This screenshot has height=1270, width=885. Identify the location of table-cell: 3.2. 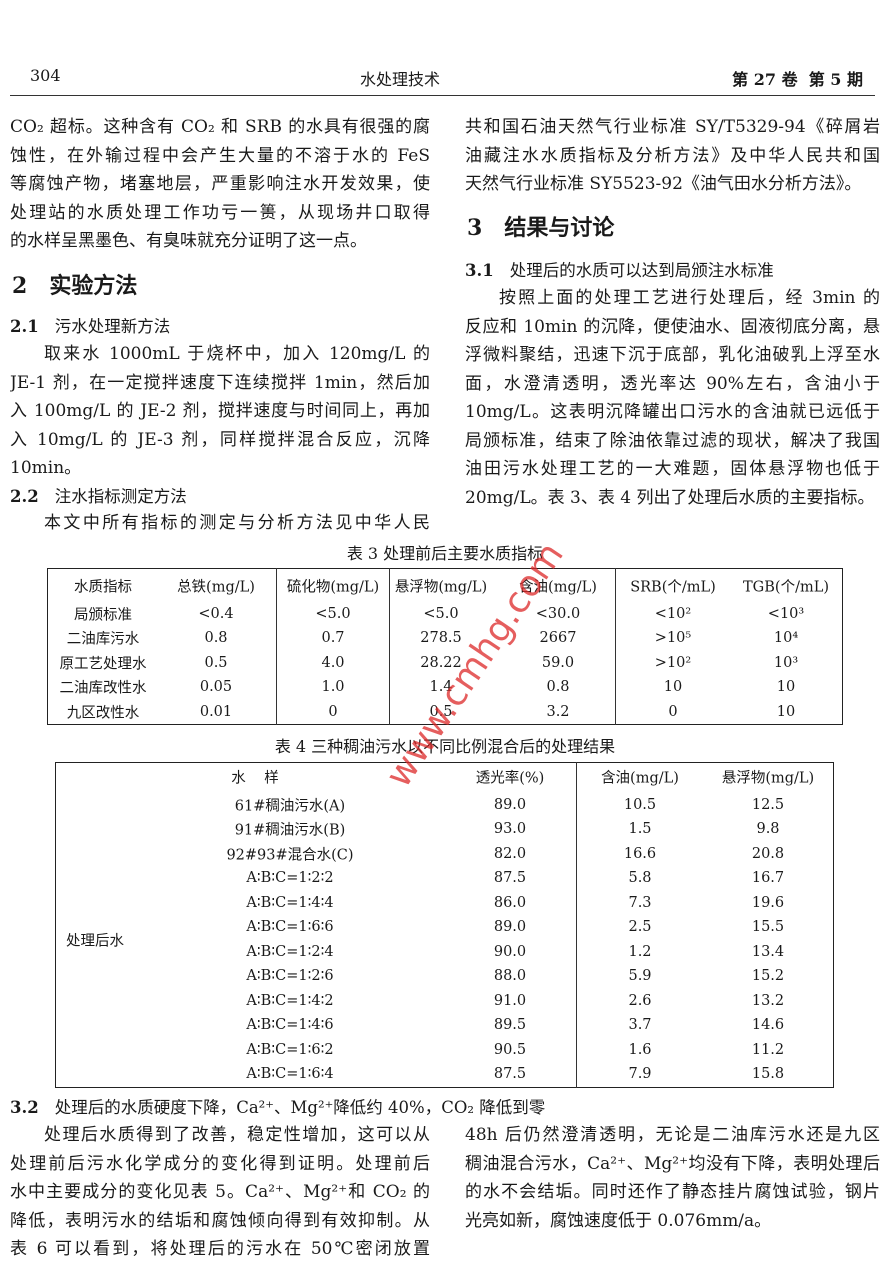
(558, 712).